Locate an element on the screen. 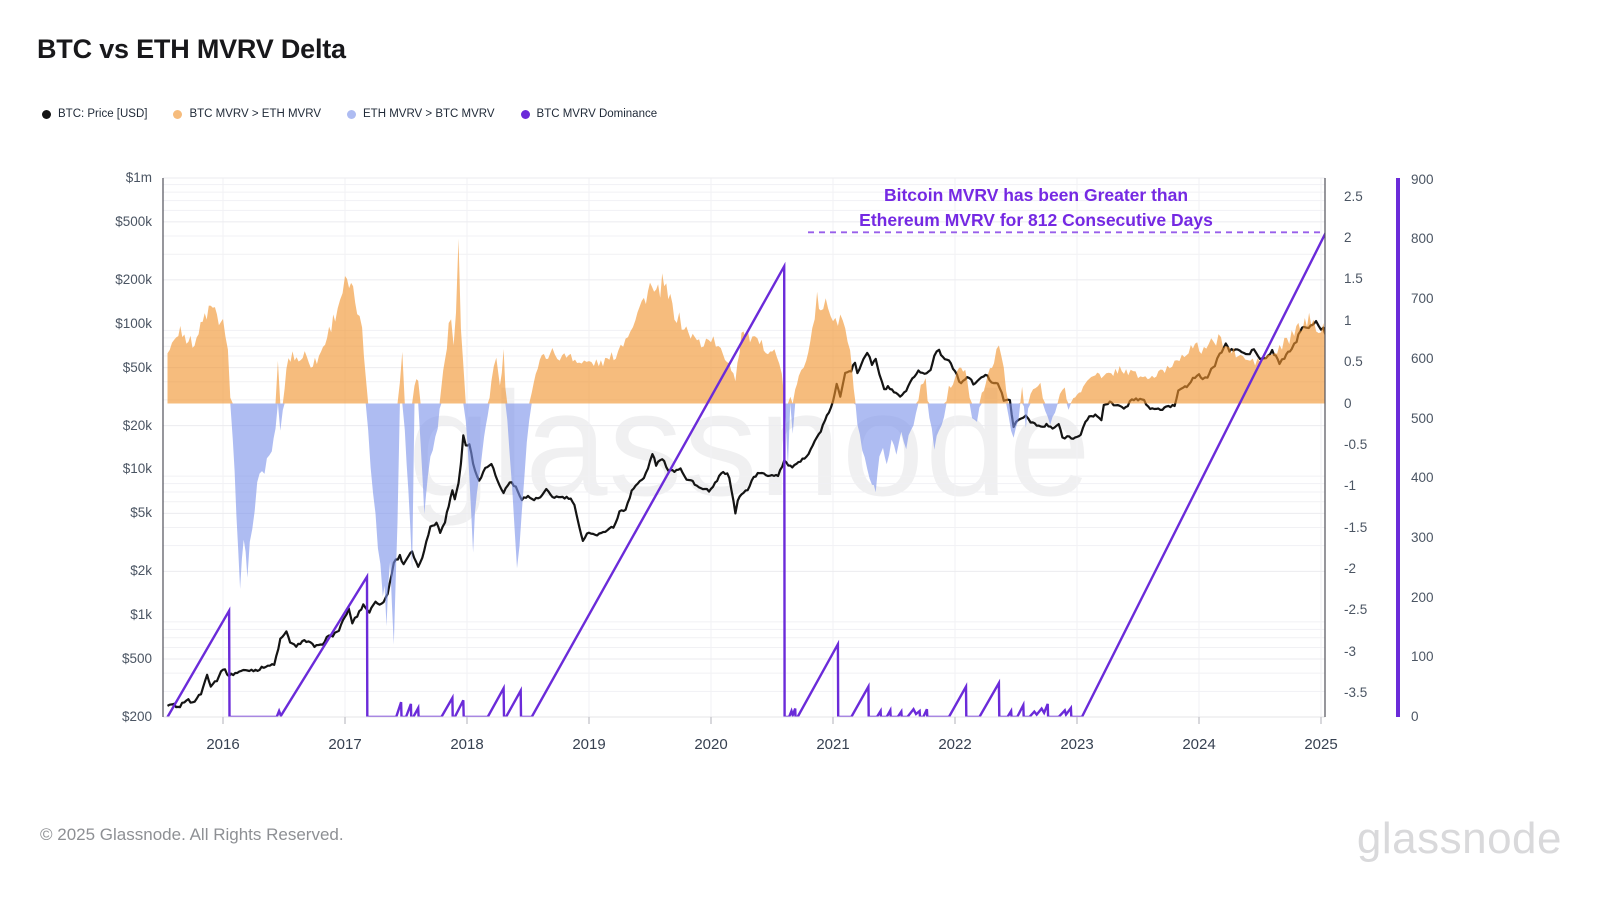  y-delta-tick: -2.5 is located at coordinates (1356, 610).